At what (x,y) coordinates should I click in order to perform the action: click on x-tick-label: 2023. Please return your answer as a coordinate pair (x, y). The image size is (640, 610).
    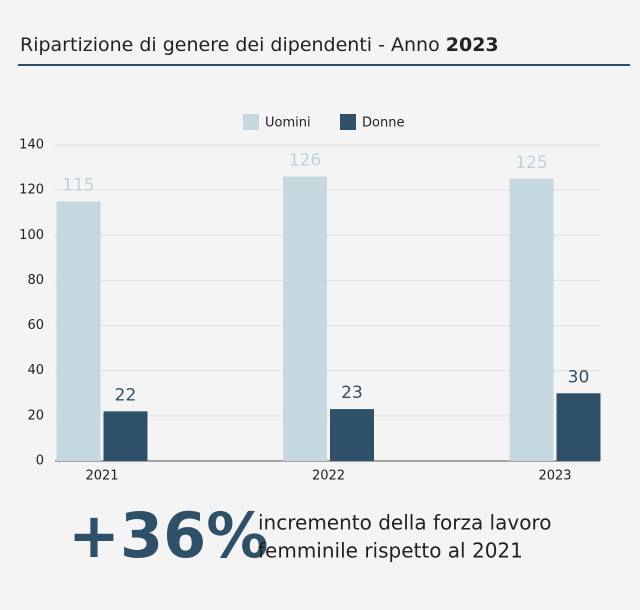
    Looking at the image, I should click on (554, 476).